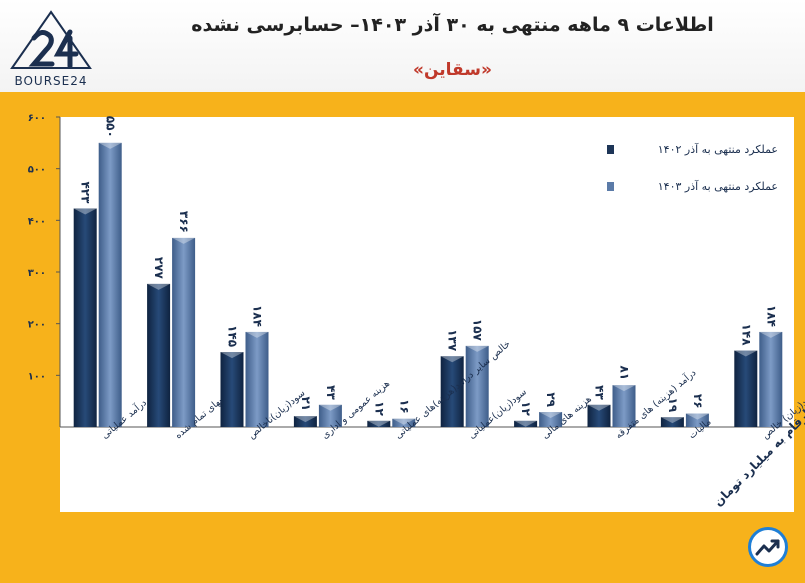  I want to click on bar-value-label: ۲۹, so click(551, 399).